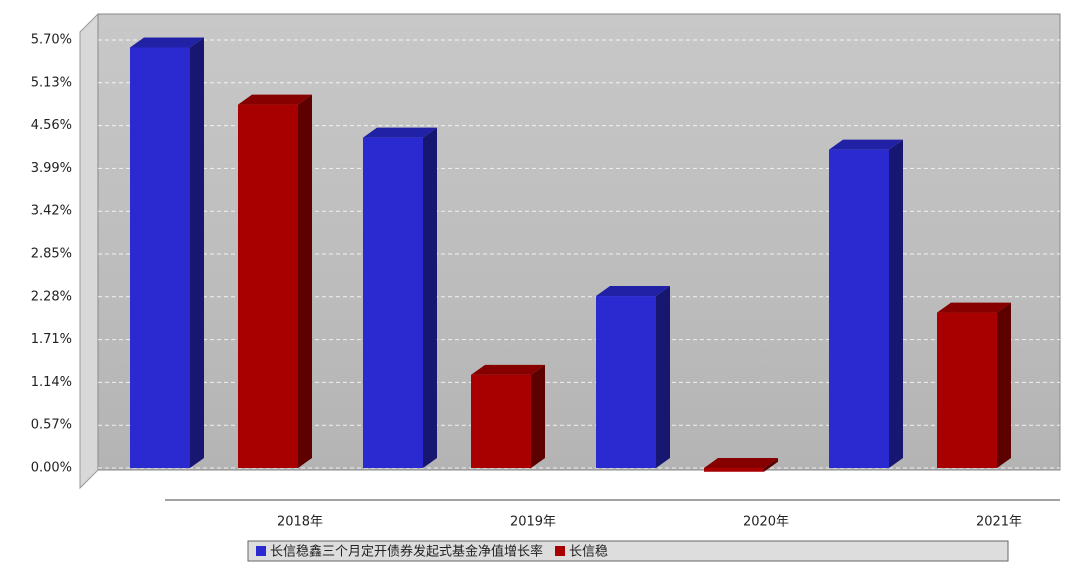 The image size is (1065, 571). I want to click on x-tick-label: 2018年, so click(300, 522).